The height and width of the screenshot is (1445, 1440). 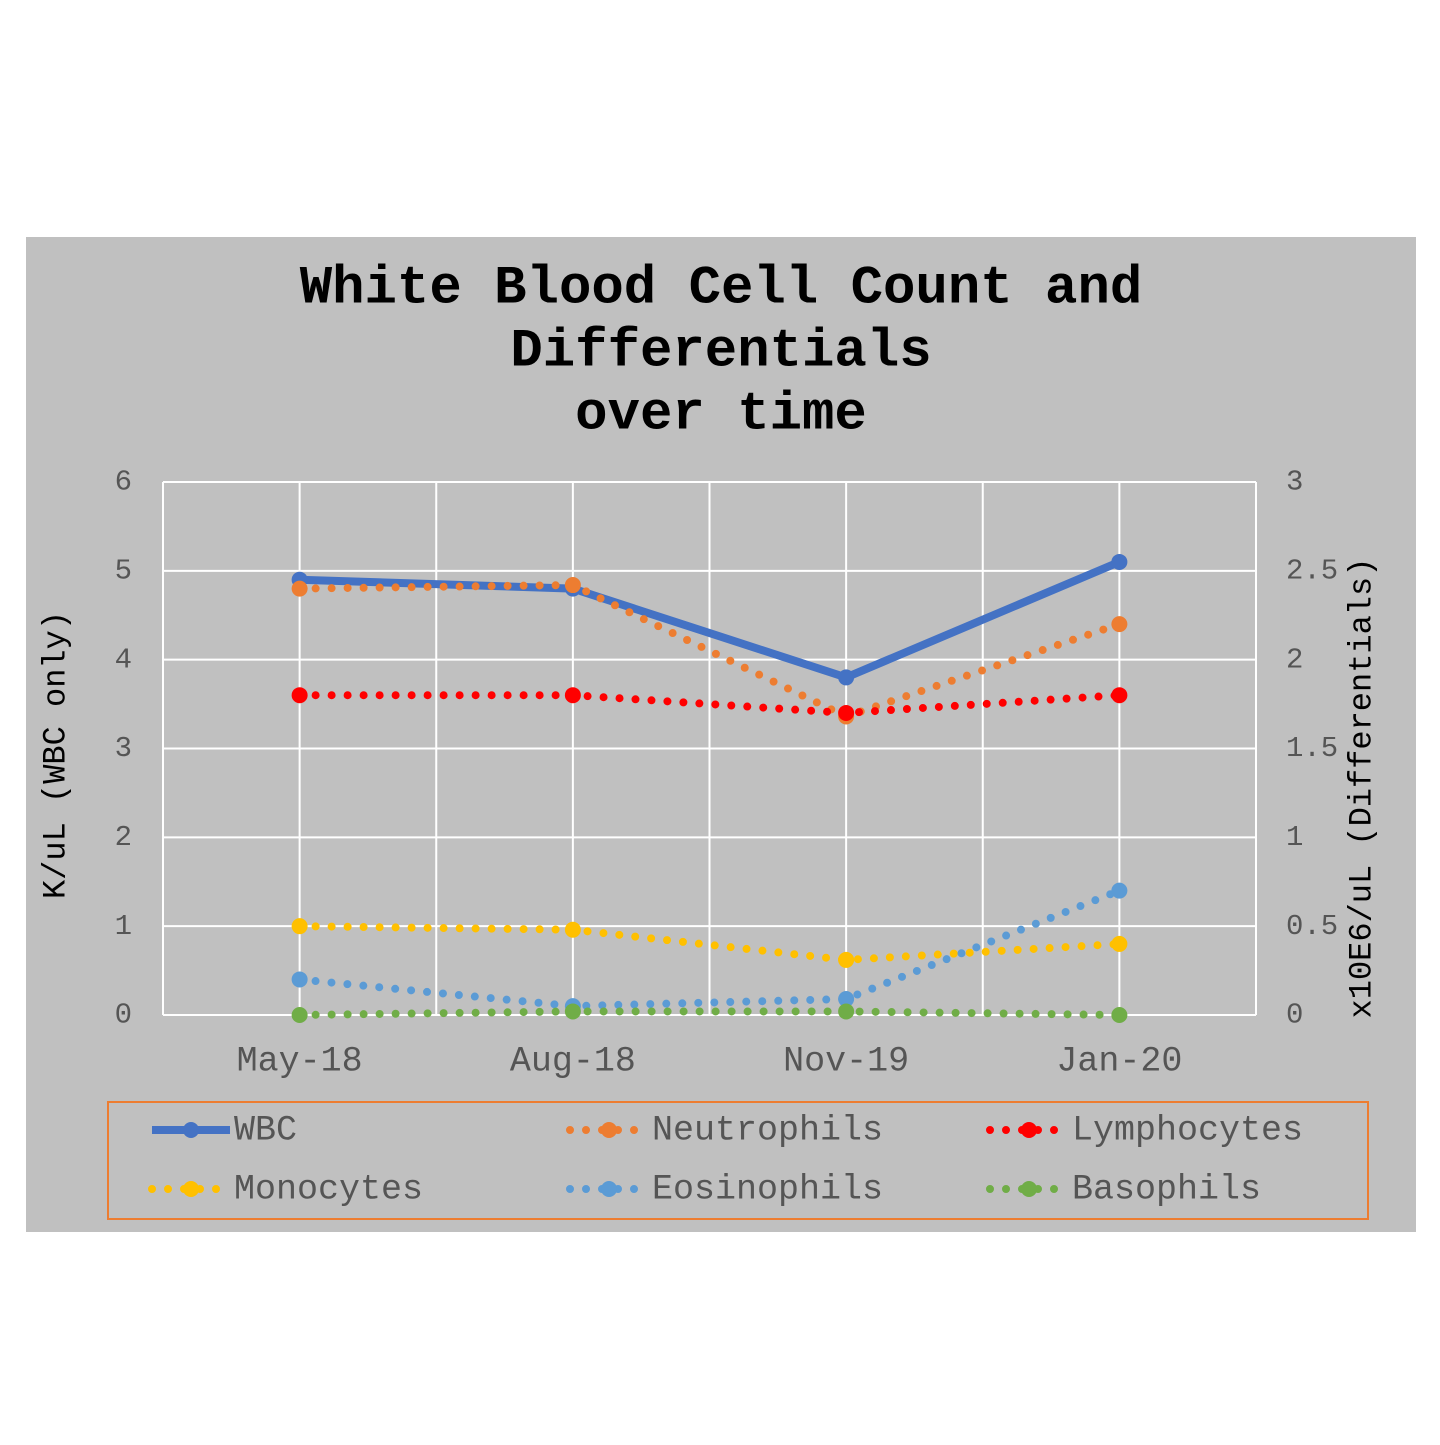 I want to click on legend-box, so click(x=738, y=1160).